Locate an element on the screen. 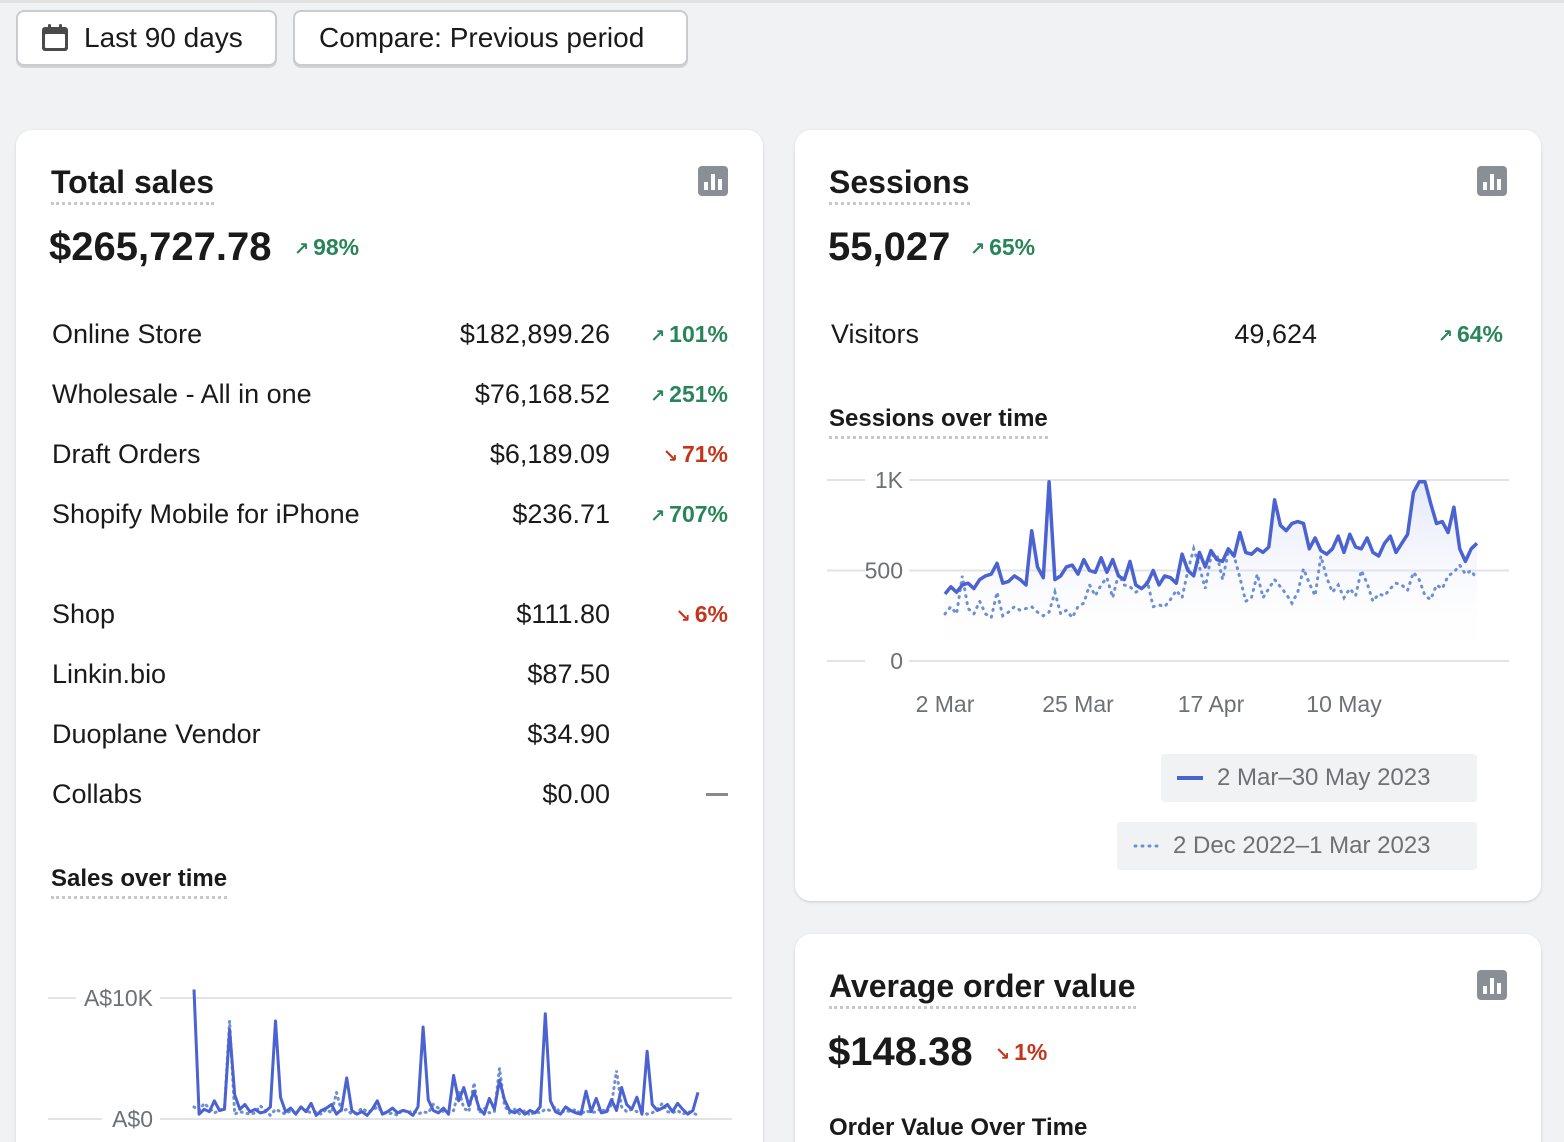 Image resolution: width=1564 pixels, height=1142 pixels. visitors-row: Visitors 49,624 ↗ 64% is located at coordinates (1167, 334).